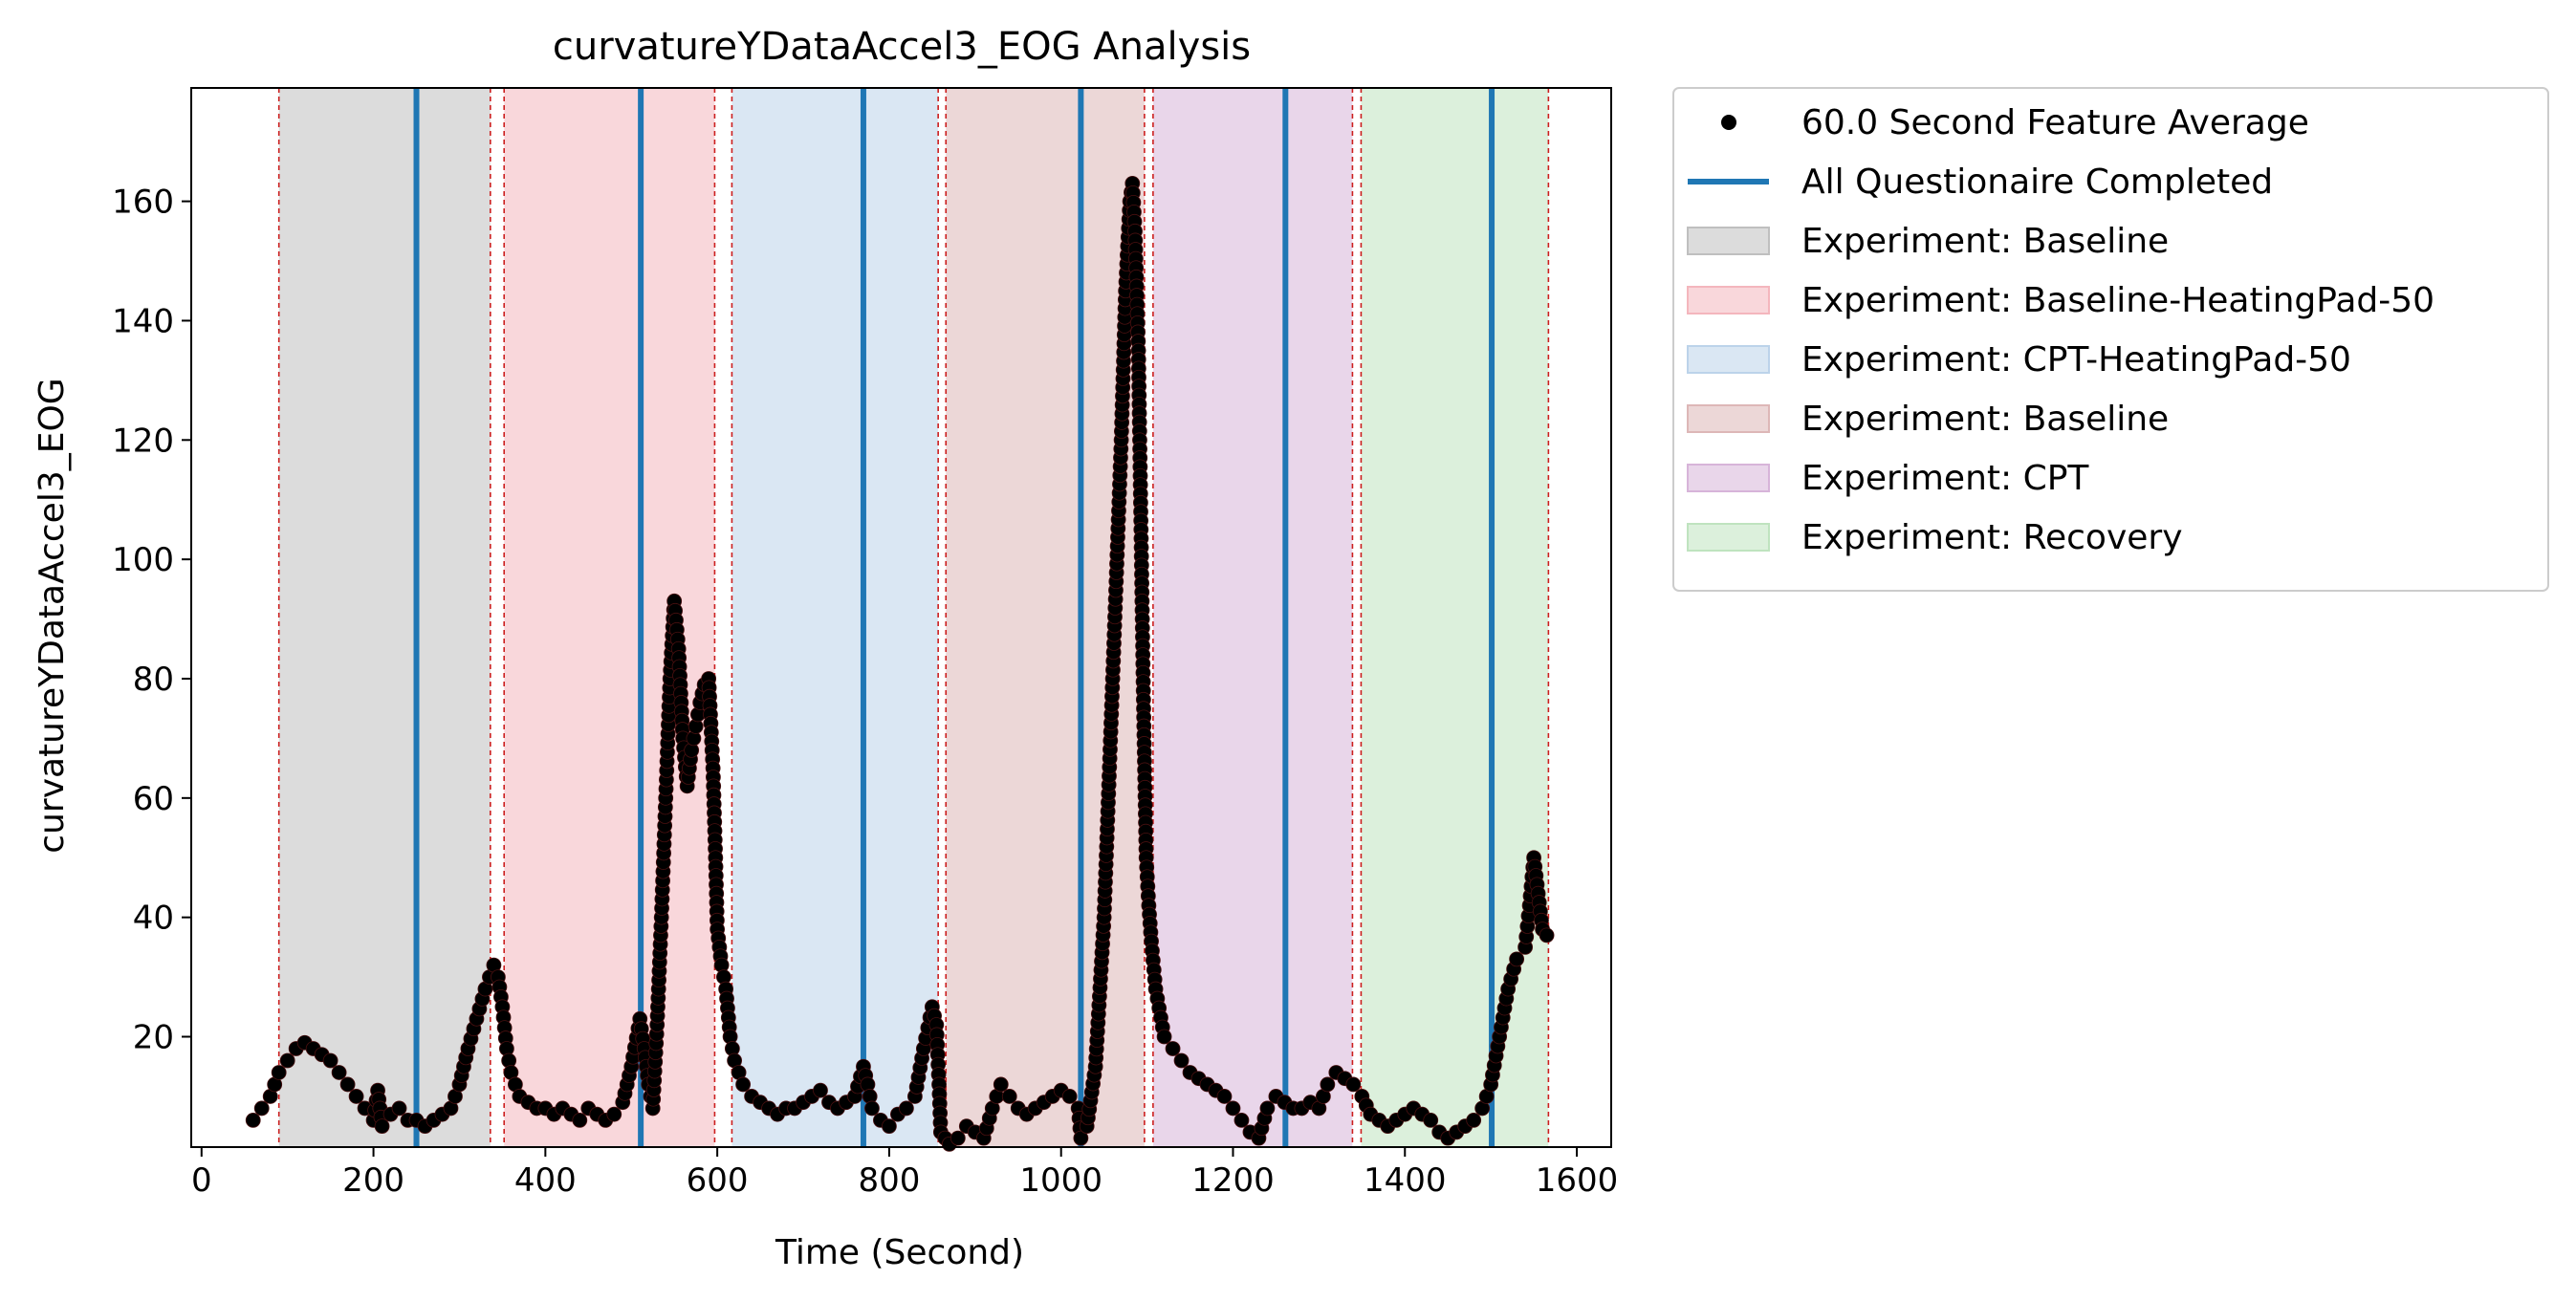  I want to click on chart-title: curvatureYDataAccel3_EOG Analysis, so click(902, 47).